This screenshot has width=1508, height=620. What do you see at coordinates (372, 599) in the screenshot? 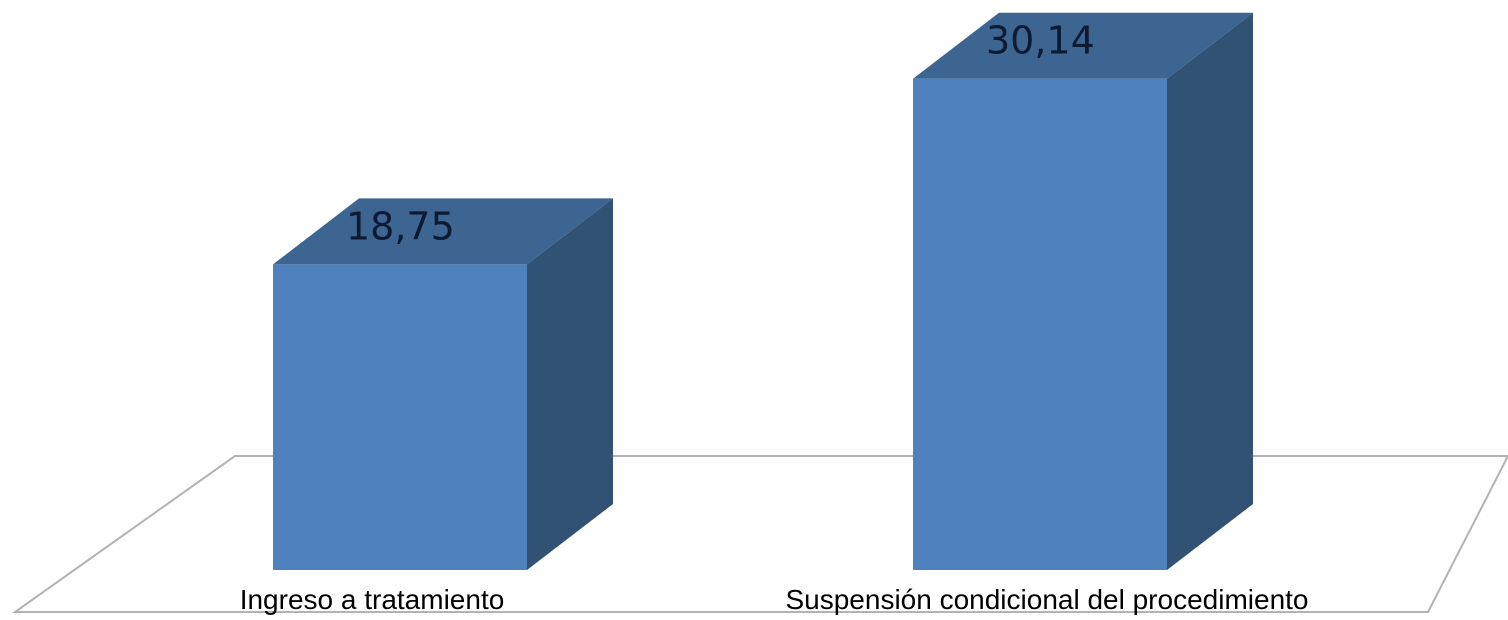
I see `category-label: Ingreso a tratamiento` at bounding box center [372, 599].